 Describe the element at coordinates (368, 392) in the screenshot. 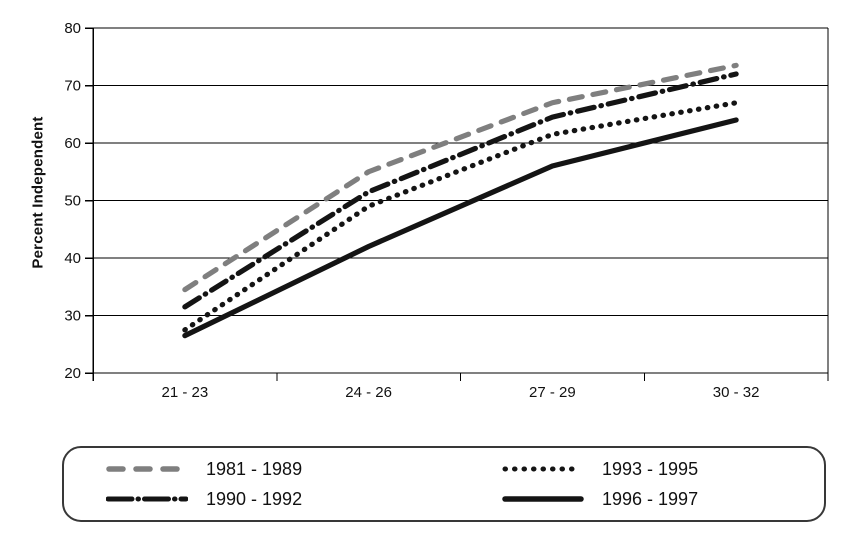

I see `x-tick-label: 24 - 26` at that location.